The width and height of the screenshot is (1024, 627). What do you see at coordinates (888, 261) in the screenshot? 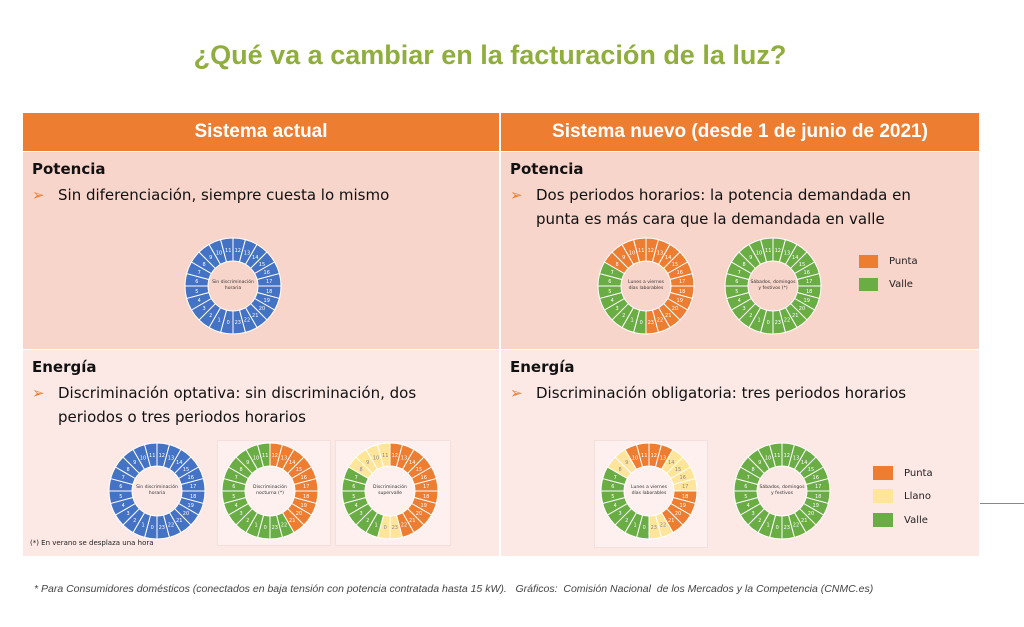
I see `legend-punta: Punta` at bounding box center [888, 261].